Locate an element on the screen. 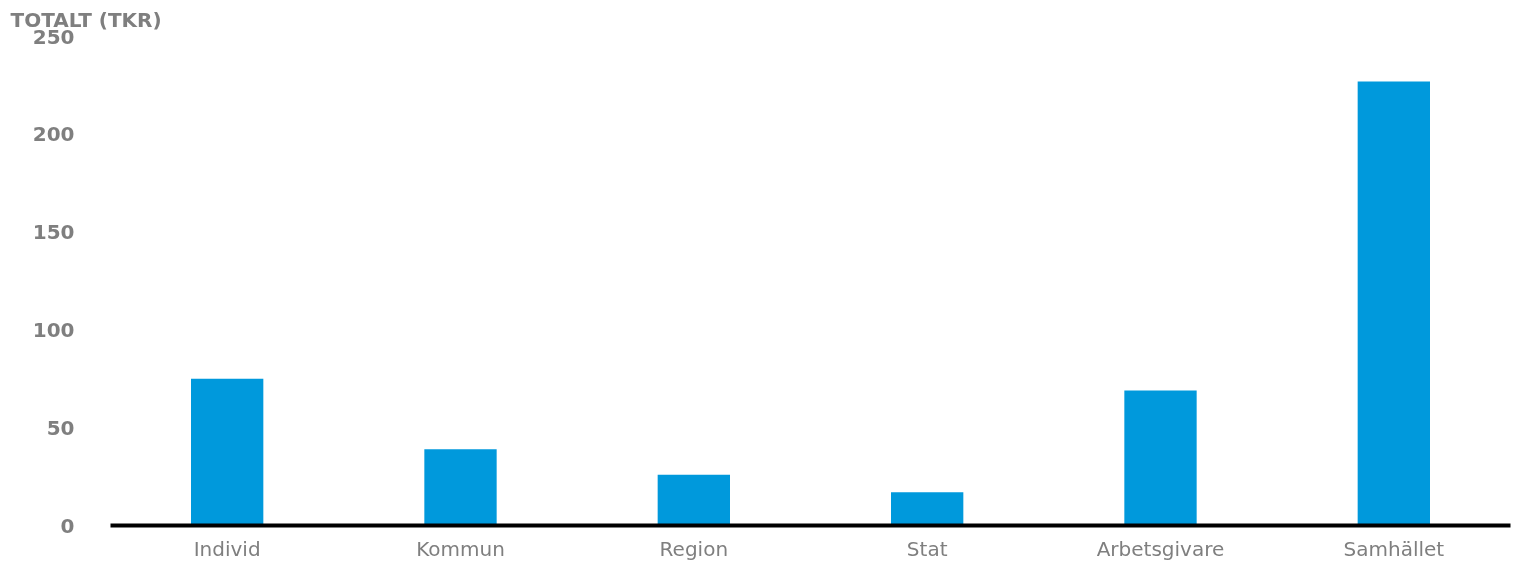 Image resolution: width=1536 pixels, height=579 pixels. y-tick-label: 0 is located at coordinates (67, 525).